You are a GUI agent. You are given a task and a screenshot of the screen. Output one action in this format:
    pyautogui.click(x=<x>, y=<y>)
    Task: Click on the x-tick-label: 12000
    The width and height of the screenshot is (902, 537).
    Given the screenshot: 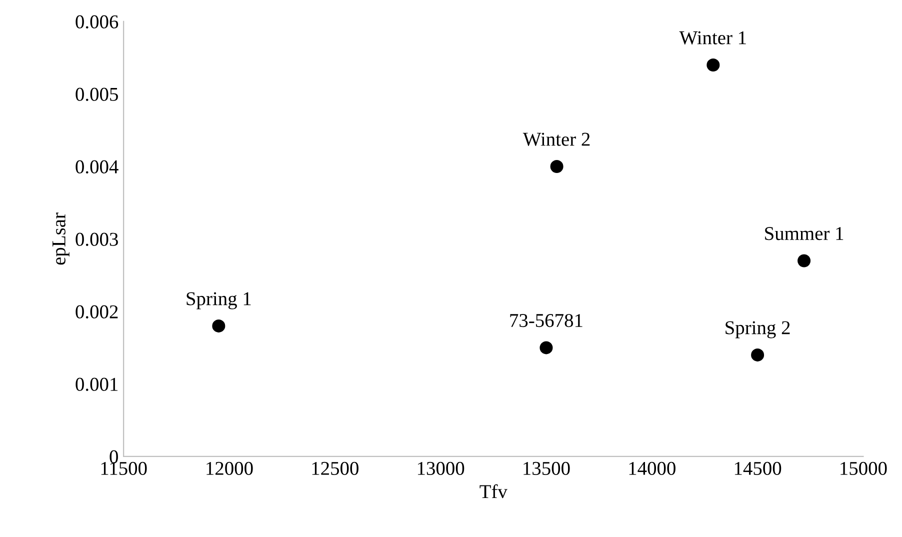 What is the action you would take?
    pyautogui.click(x=229, y=468)
    